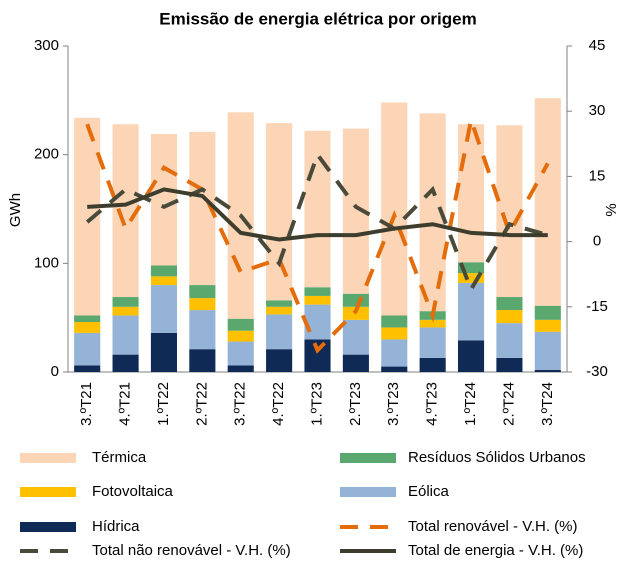 Image resolution: width=623 pixels, height=563 pixels. I want to click on legend-label: Total renovável - V.H. (%), so click(493, 526).